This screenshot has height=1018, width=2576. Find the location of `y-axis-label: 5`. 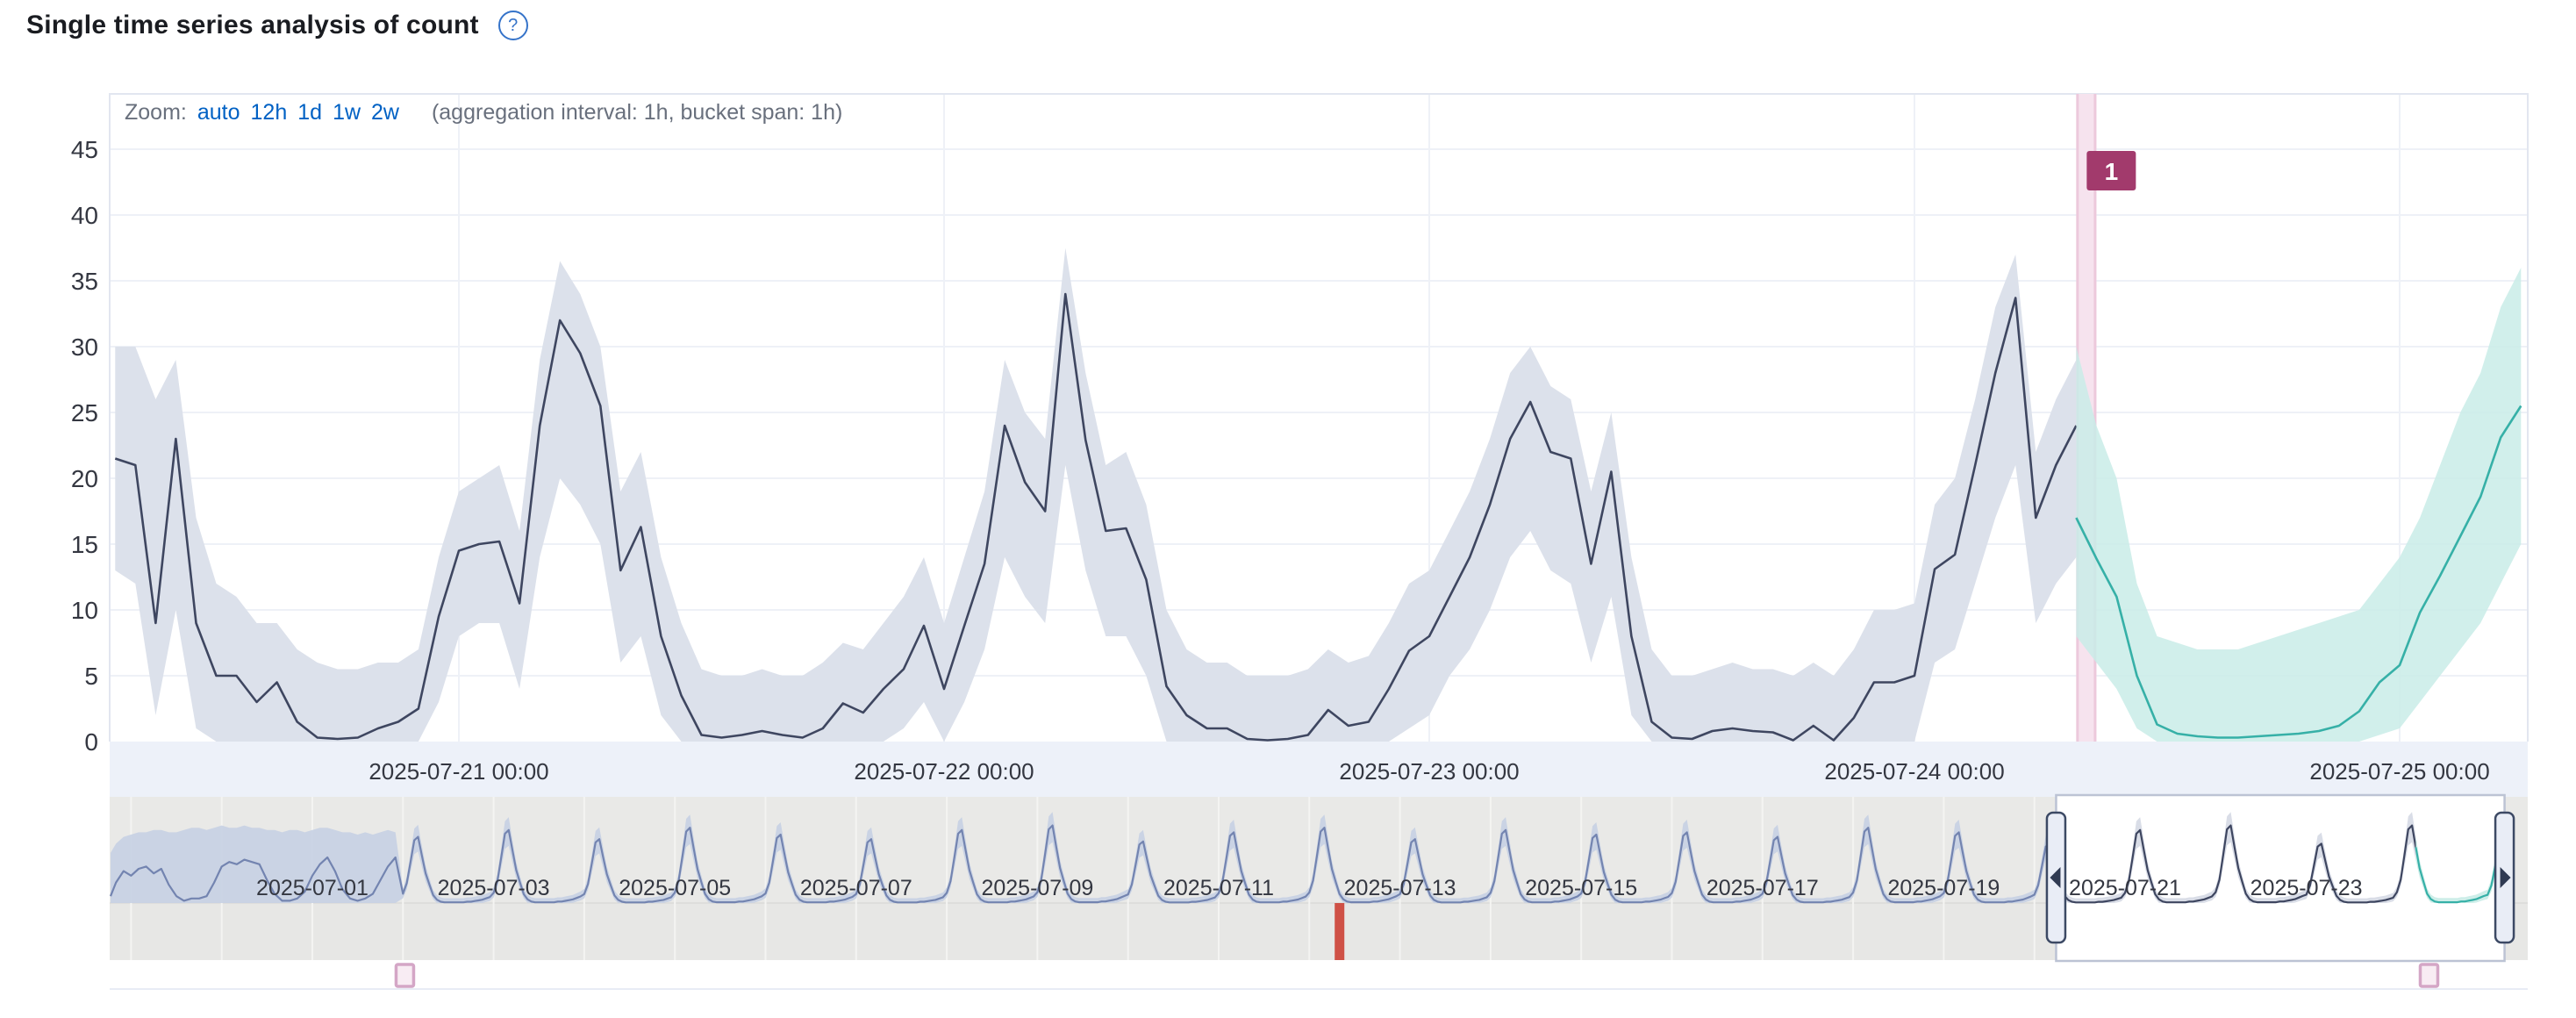

y-axis-label: 5 is located at coordinates (91, 677).